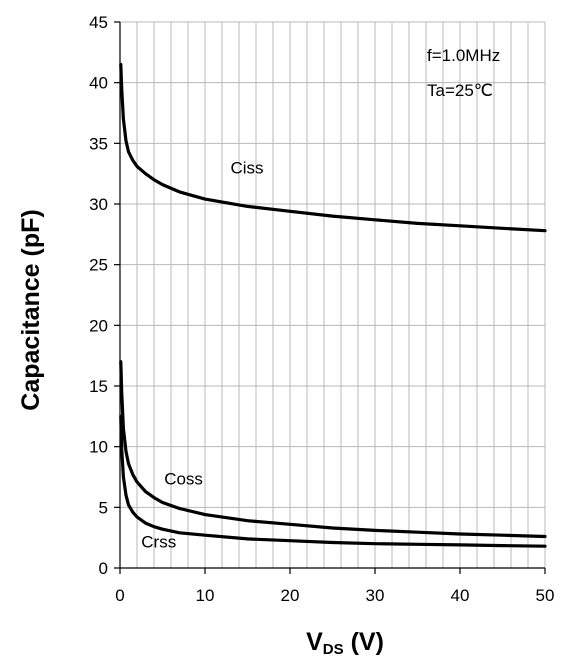  Describe the element at coordinates (463, 55) in the screenshot. I see `frequency-annotation: f=1.0MHz` at that location.